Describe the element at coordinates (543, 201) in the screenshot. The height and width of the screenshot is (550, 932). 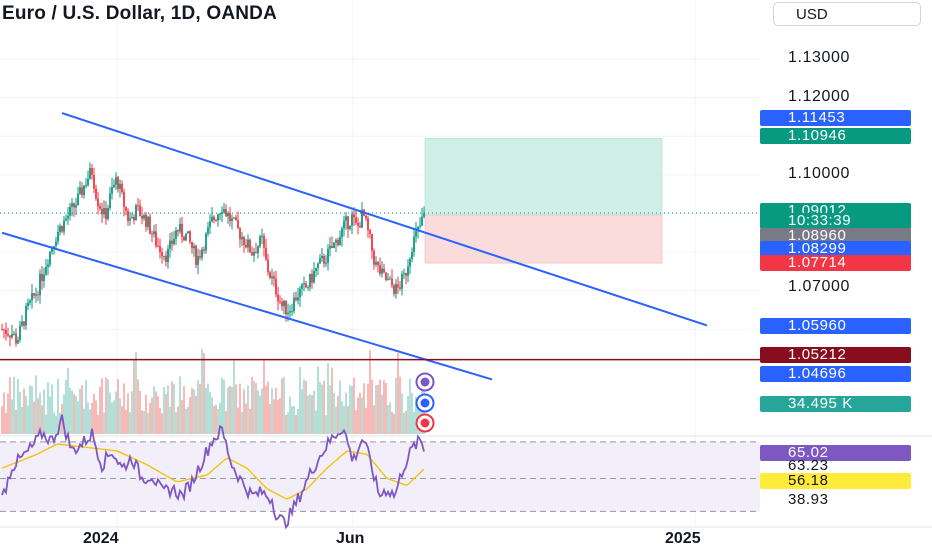
I see `position-tool` at that location.